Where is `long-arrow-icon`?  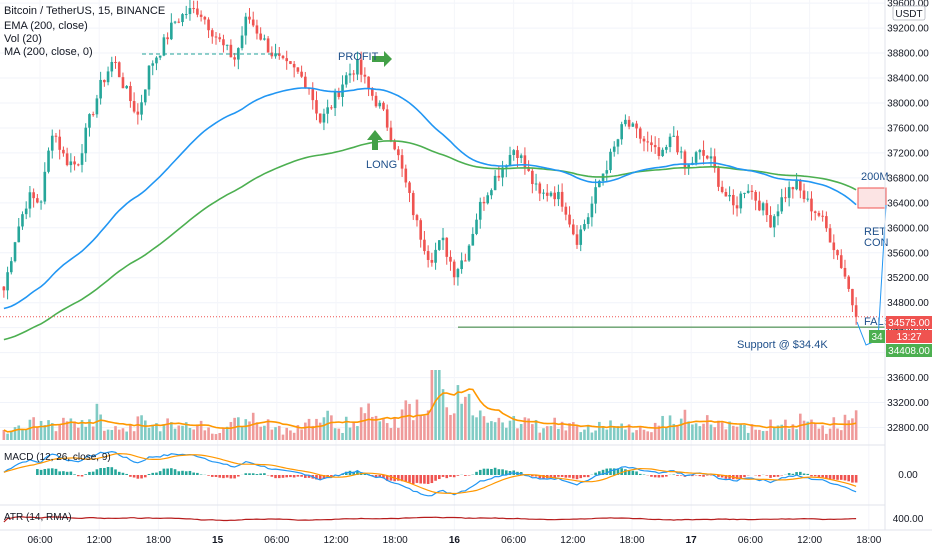 long-arrow-icon is located at coordinates (375, 140).